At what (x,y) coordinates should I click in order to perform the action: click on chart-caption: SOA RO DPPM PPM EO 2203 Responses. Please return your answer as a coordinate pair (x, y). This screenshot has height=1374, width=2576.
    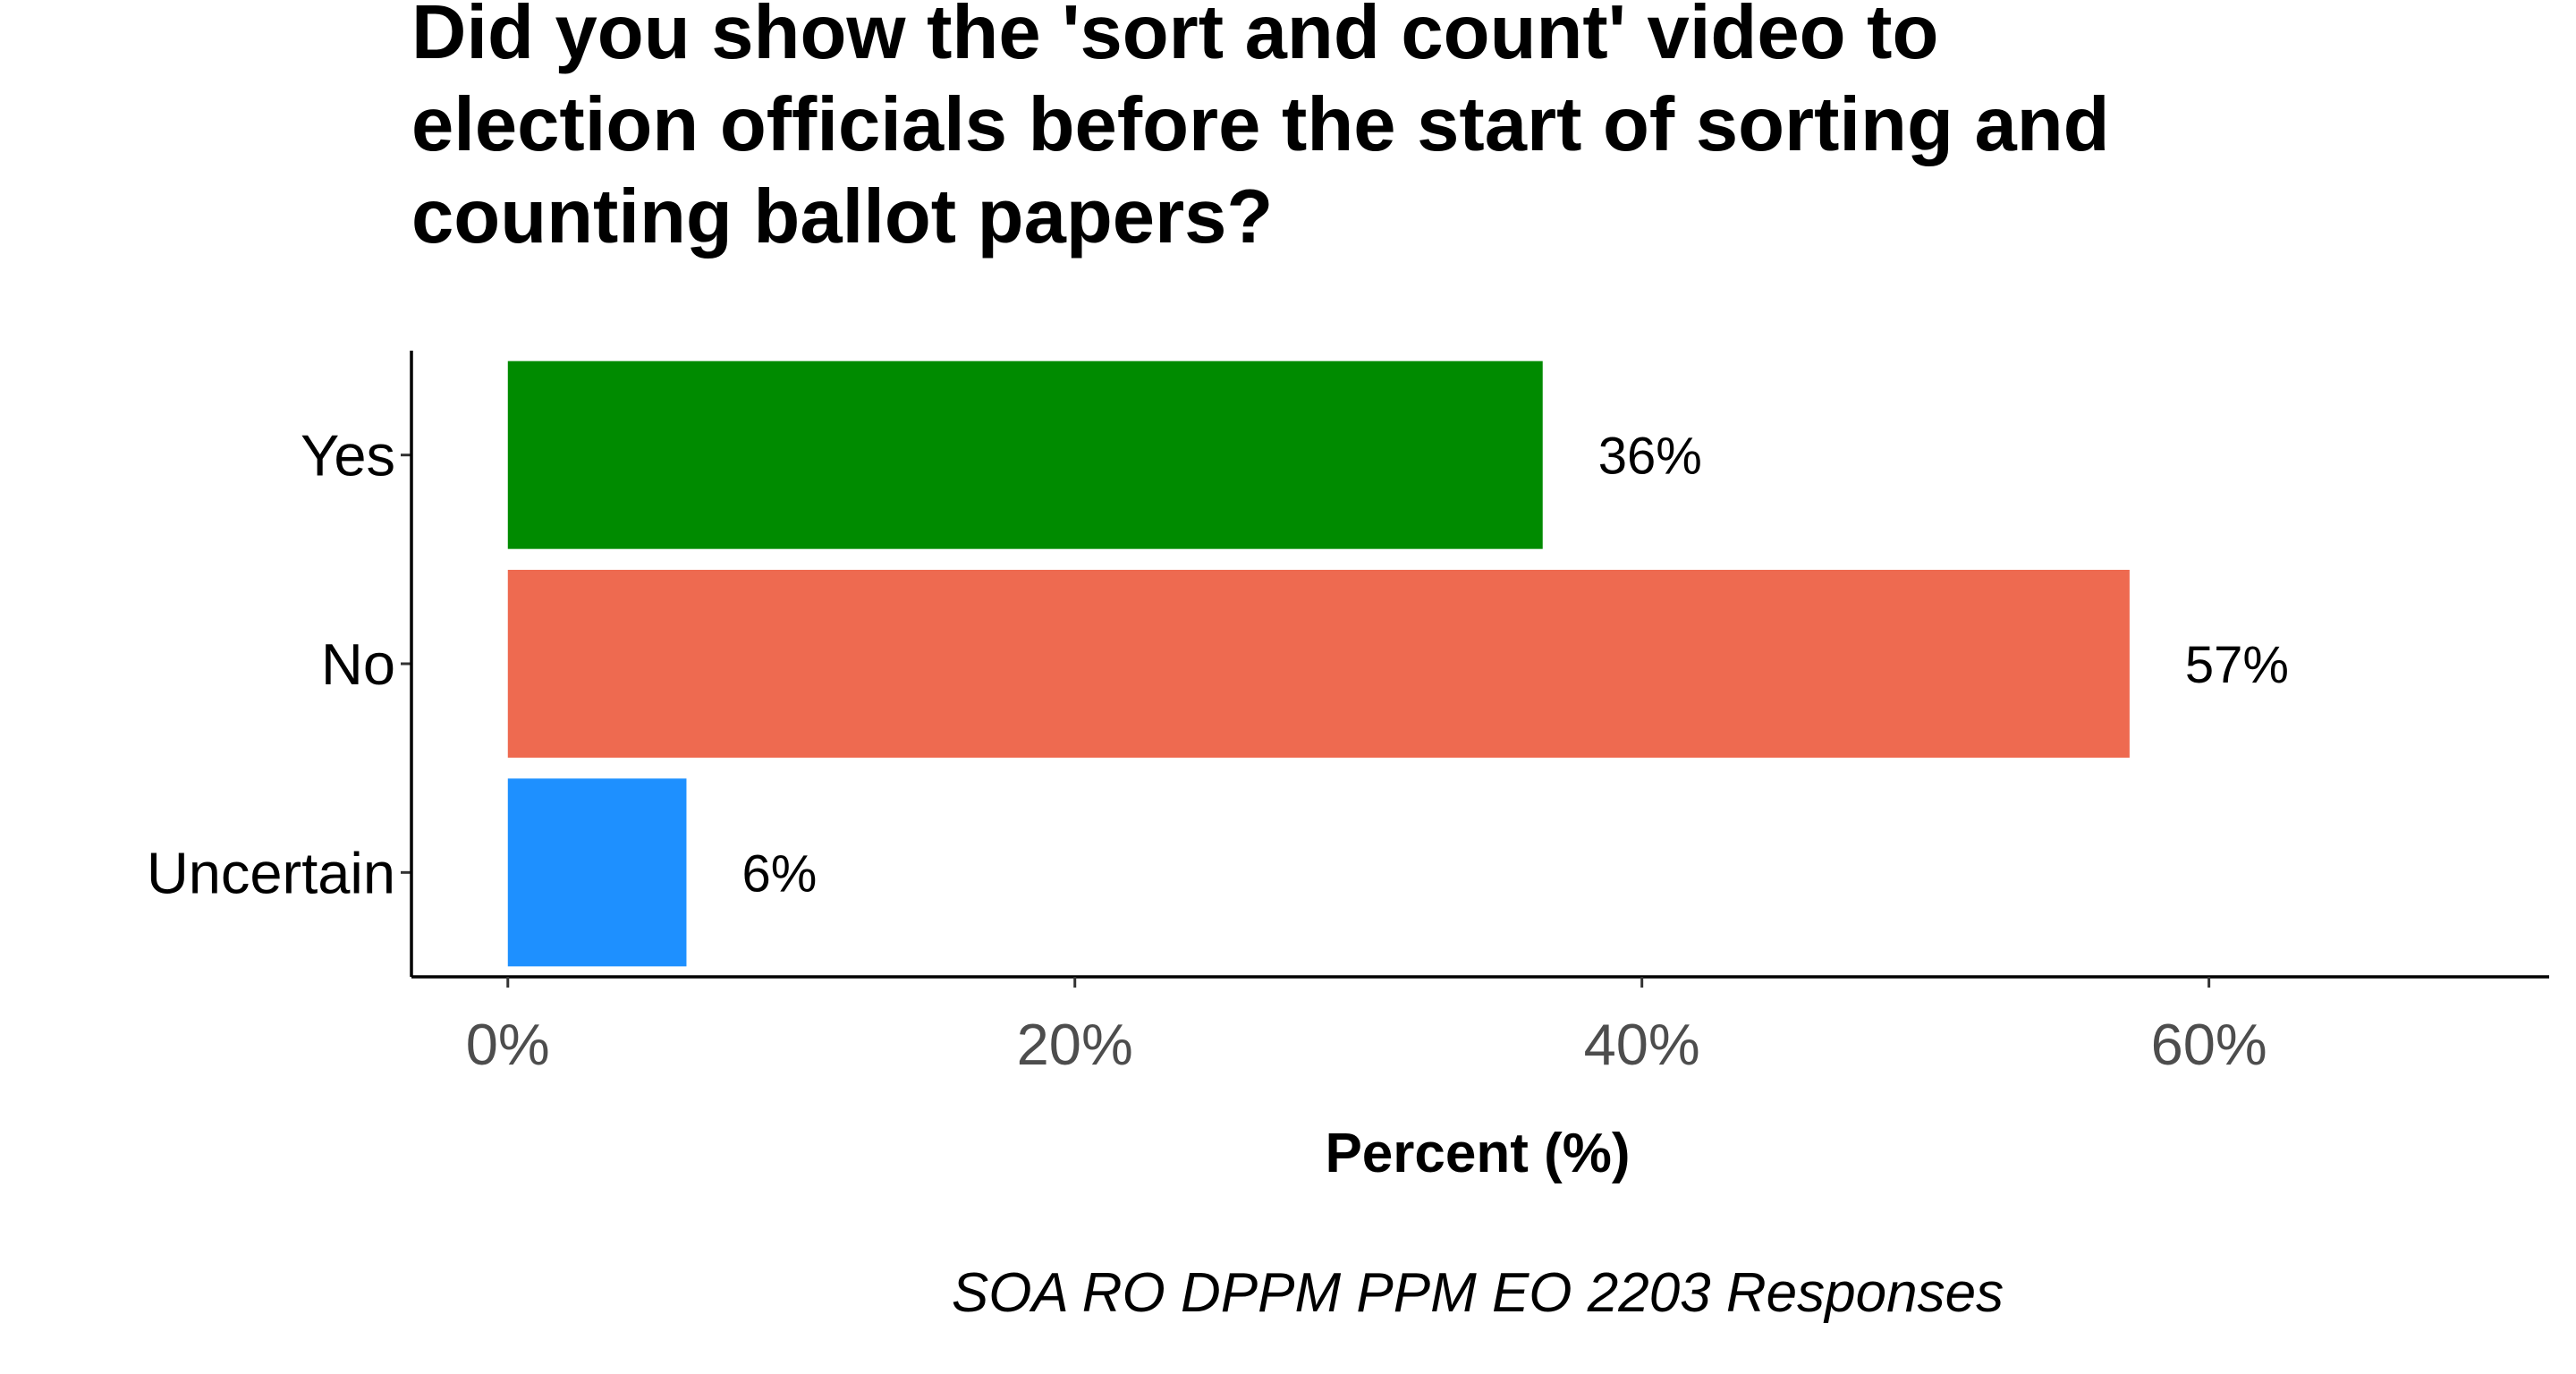
    Looking at the image, I should click on (1478, 1293).